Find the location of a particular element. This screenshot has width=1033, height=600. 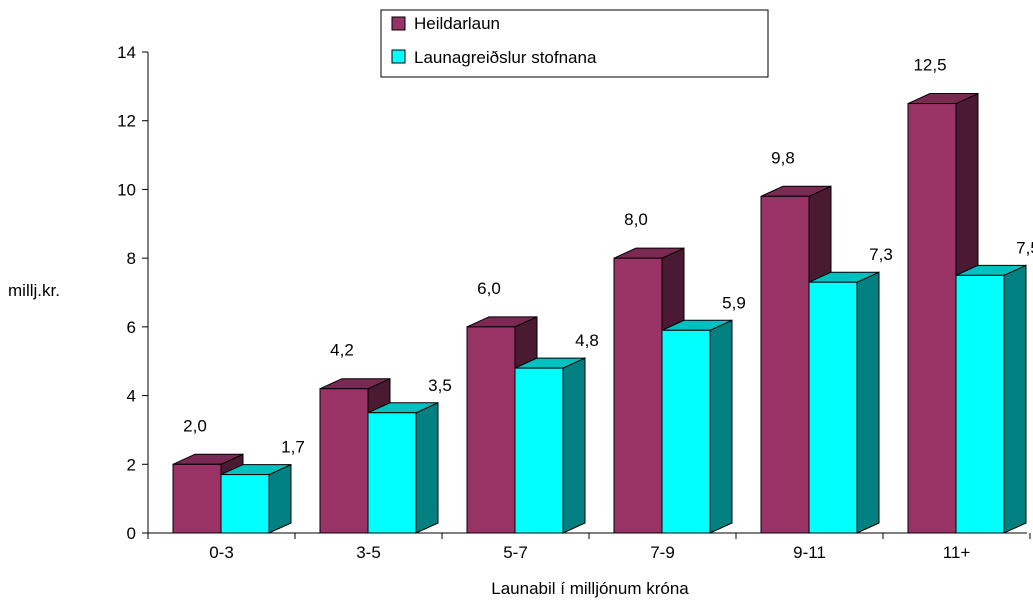

data-label: 5,9 is located at coordinates (734, 302).